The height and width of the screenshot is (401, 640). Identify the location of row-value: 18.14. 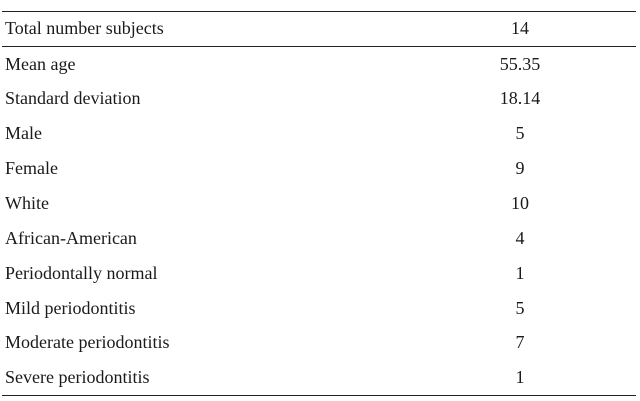
(520, 98).